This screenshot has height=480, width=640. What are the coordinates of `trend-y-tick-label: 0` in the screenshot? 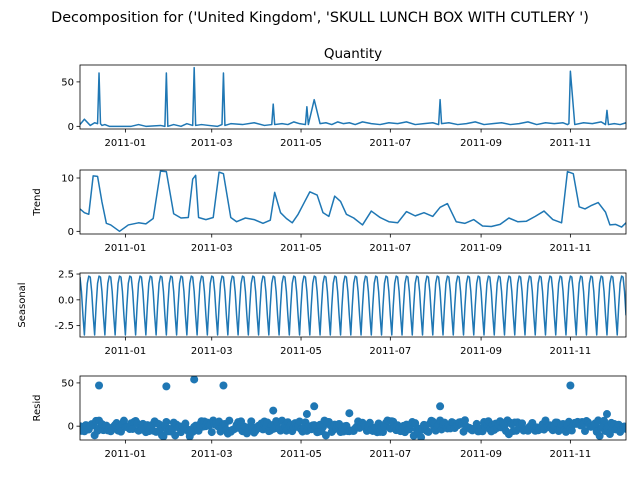 It's located at (71, 232).